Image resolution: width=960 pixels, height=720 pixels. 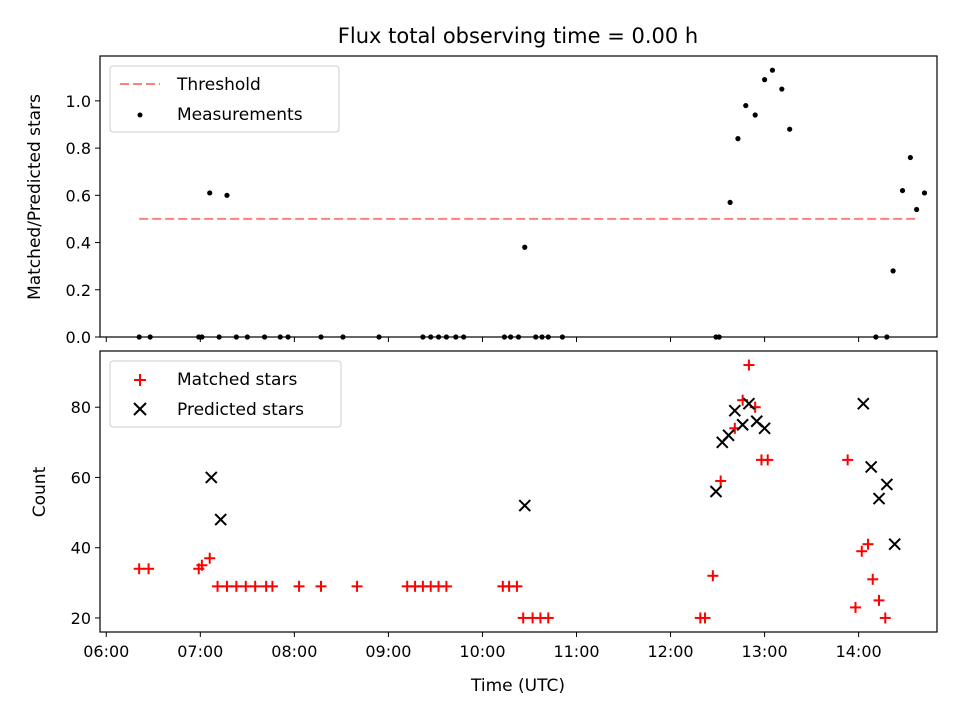 What do you see at coordinates (518, 36) in the screenshot?
I see `top-chart-title: Flux total observing time = 0.00 h` at bounding box center [518, 36].